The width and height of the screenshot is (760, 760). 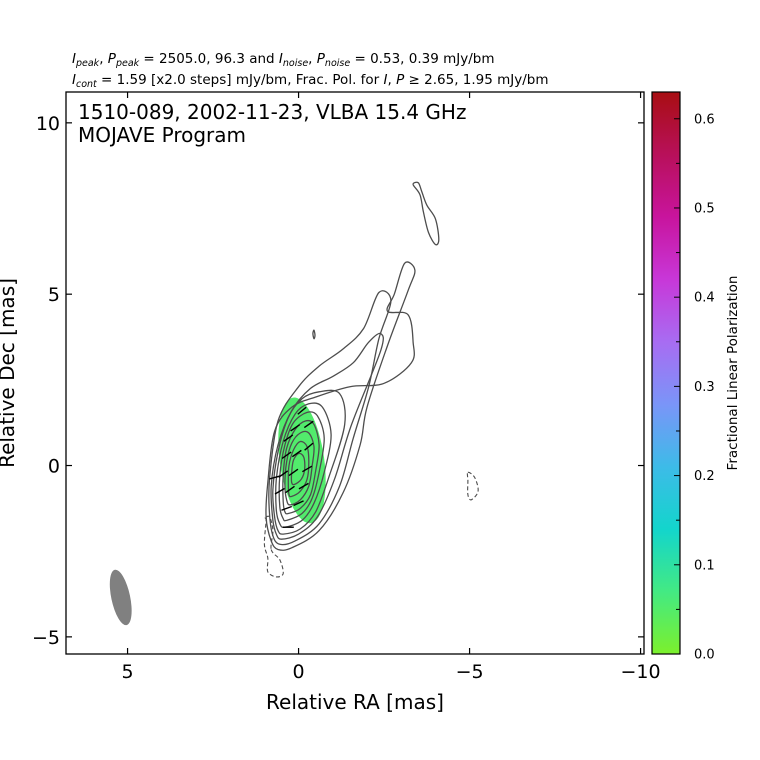 I want to click on colorbar-label: Fractional Linear Polarization, so click(x=733, y=373).